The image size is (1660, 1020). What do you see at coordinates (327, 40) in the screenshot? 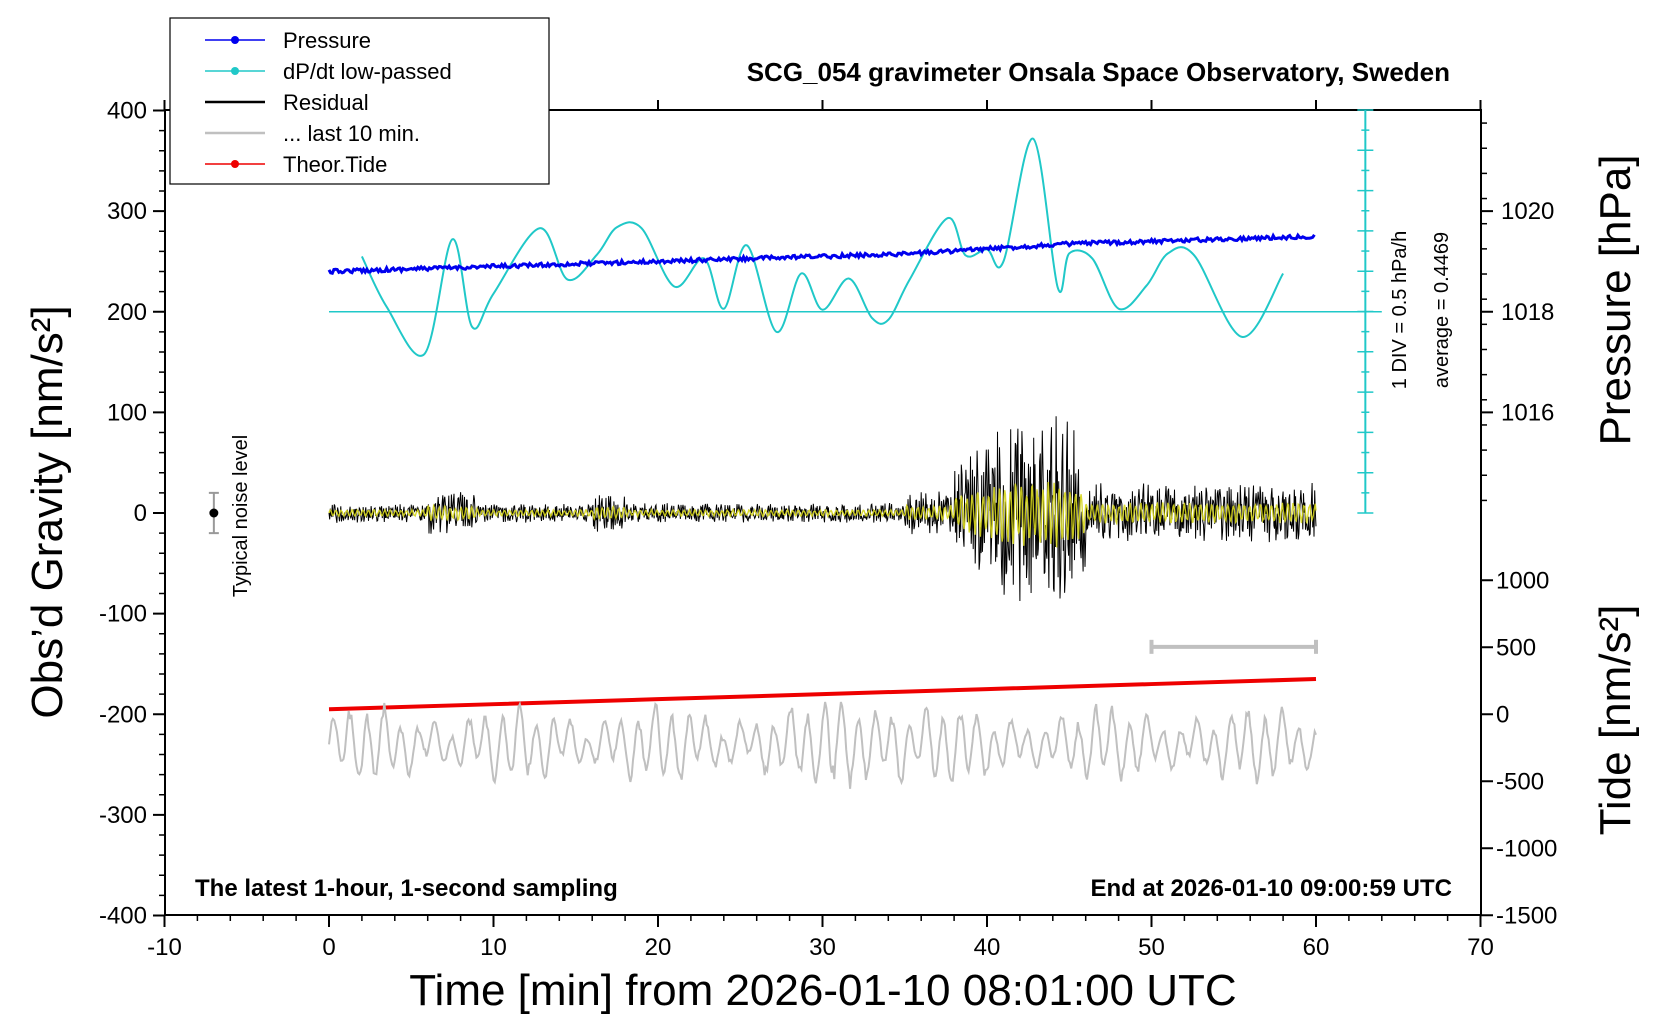
I see `legend-label: Pressure` at bounding box center [327, 40].